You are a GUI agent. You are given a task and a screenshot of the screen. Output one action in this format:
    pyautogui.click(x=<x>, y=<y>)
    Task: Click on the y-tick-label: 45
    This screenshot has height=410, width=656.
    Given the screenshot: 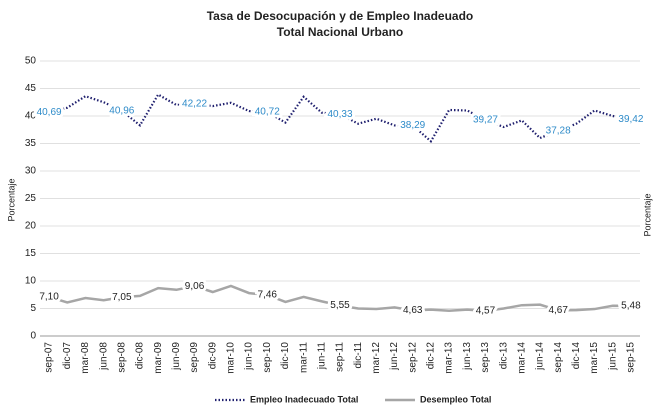 What is the action you would take?
    pyautogui.click(x=31, y=88)
    